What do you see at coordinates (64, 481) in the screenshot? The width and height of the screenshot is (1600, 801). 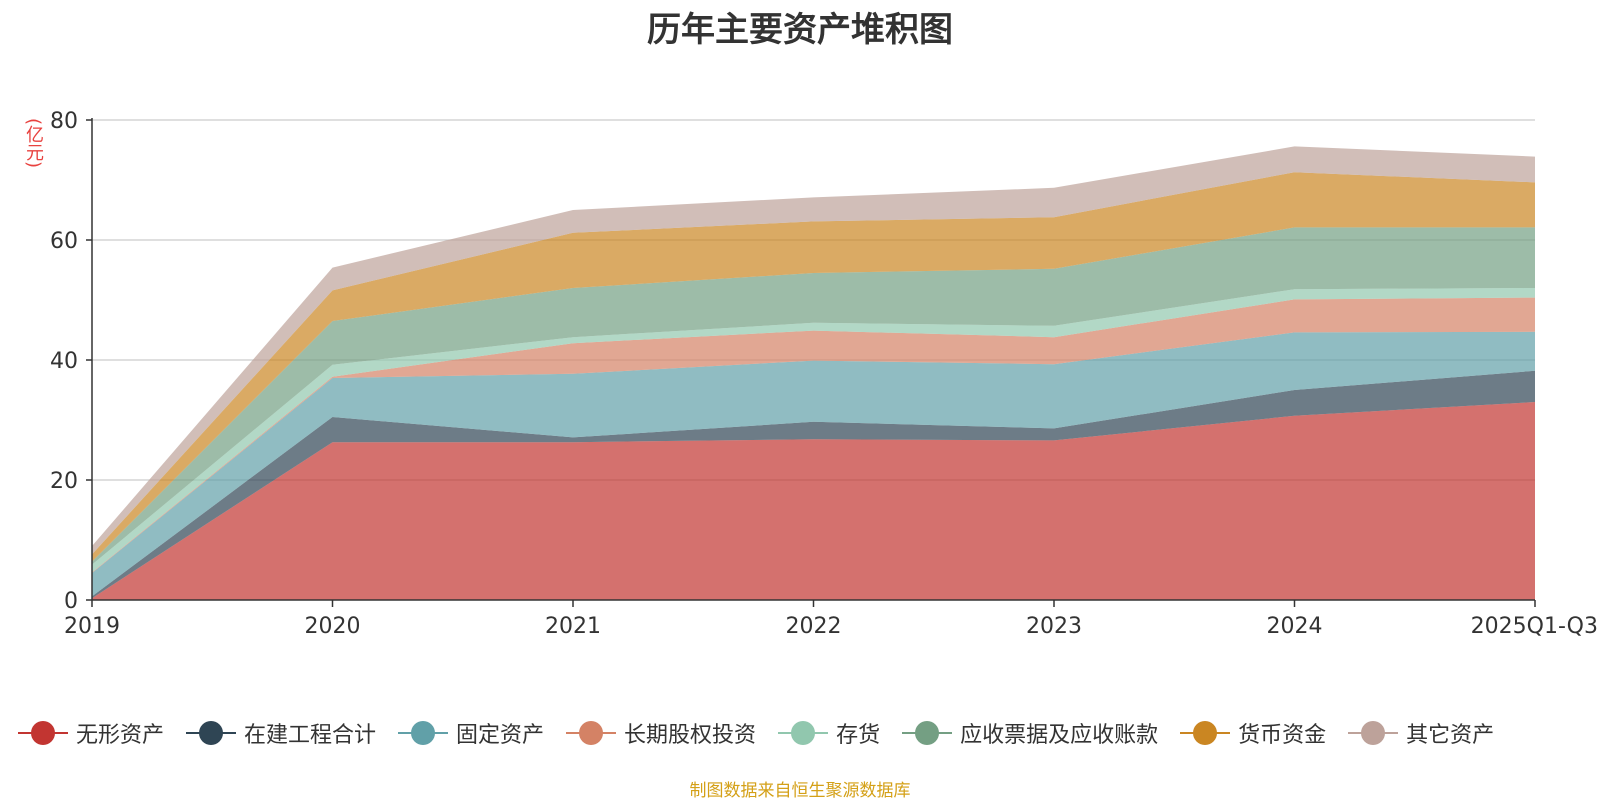 I see `y-tick-label: 20` at bounding box center [64, 481].